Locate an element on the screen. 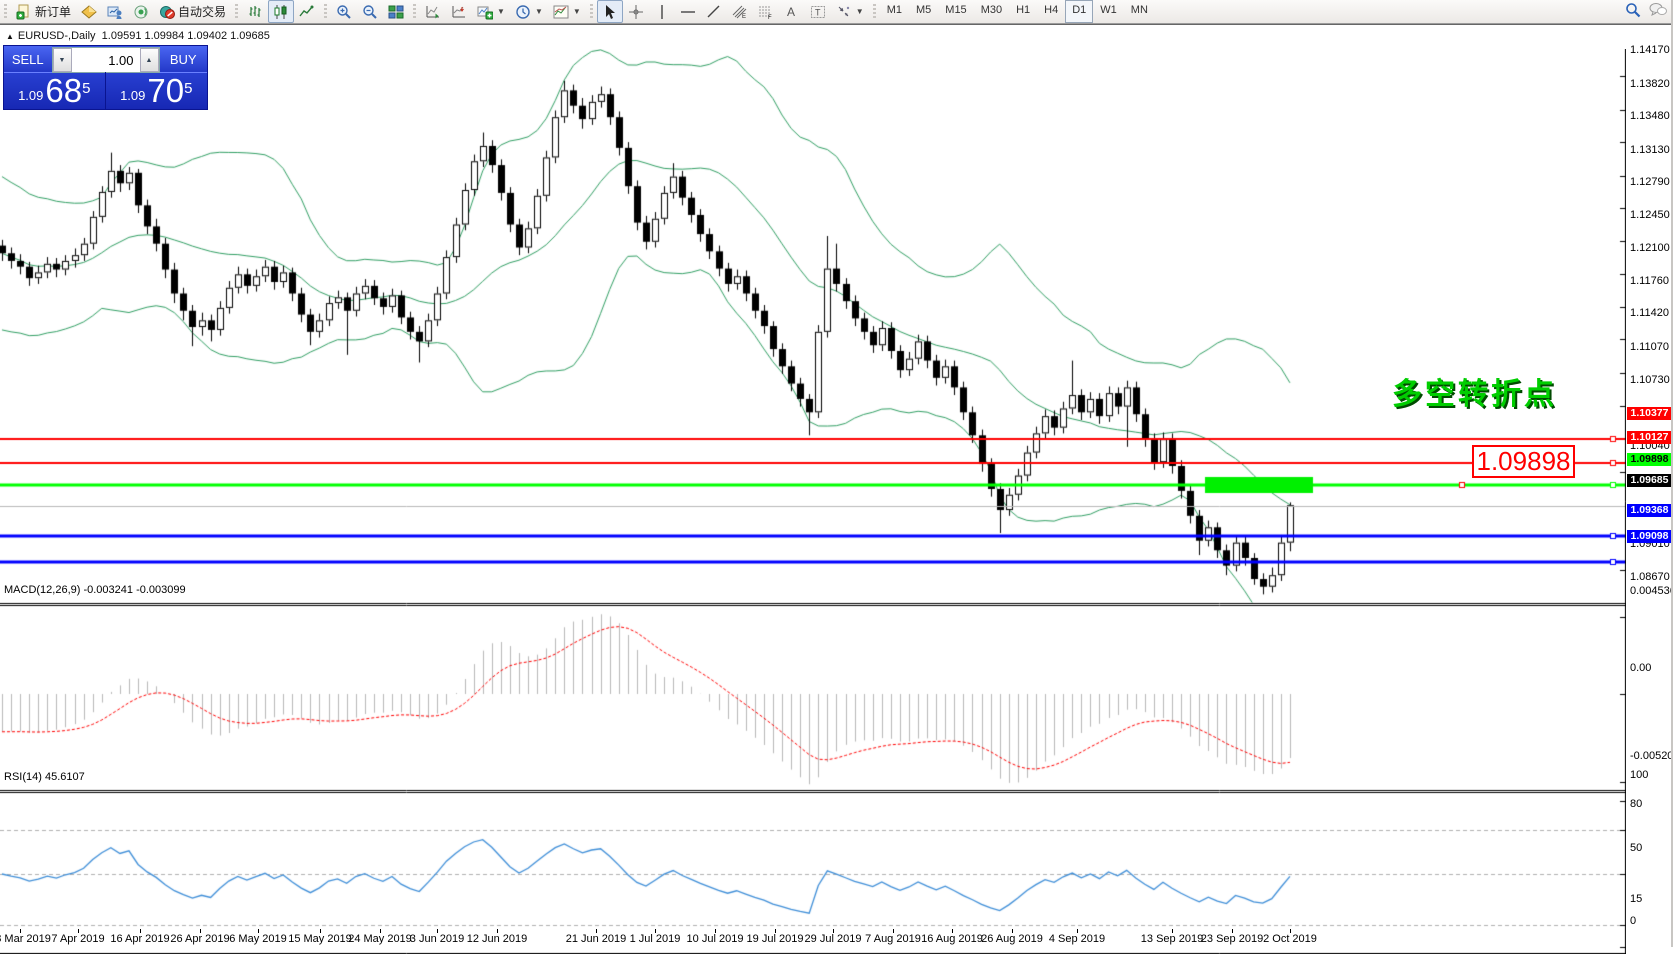 The image size is (1673, 954). volume-up-button: ▲ is located at coordinates (149, 60).